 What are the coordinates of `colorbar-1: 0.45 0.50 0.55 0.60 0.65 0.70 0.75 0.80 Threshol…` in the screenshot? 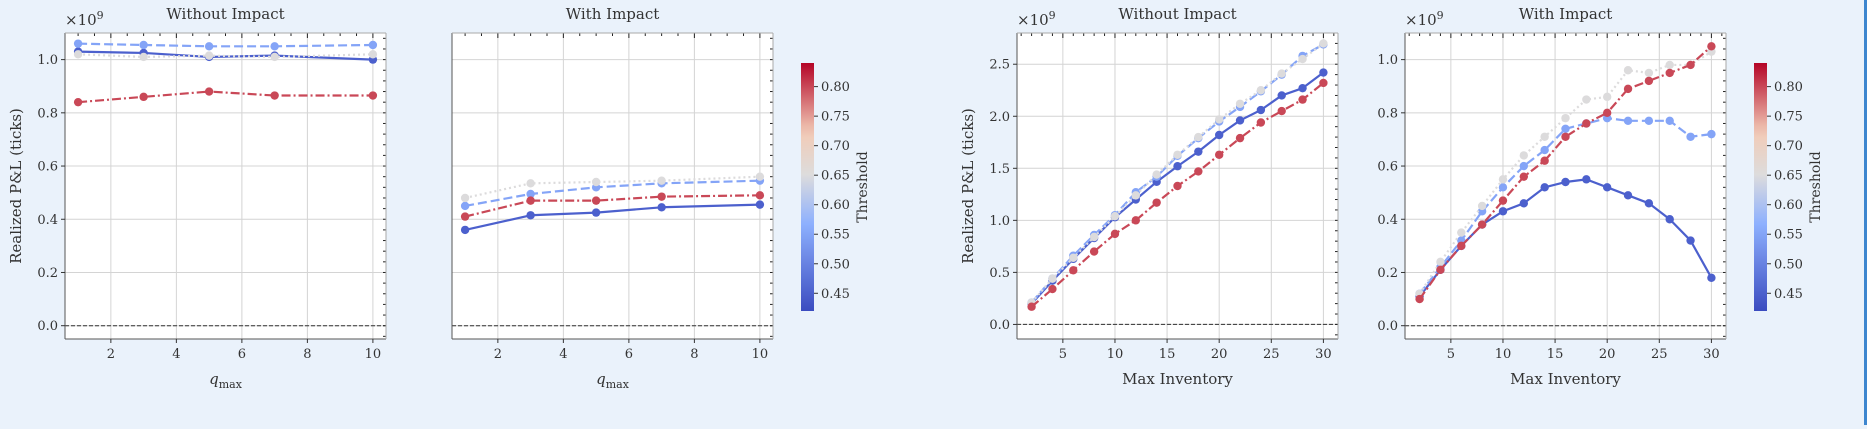 It's located at (836, 187).